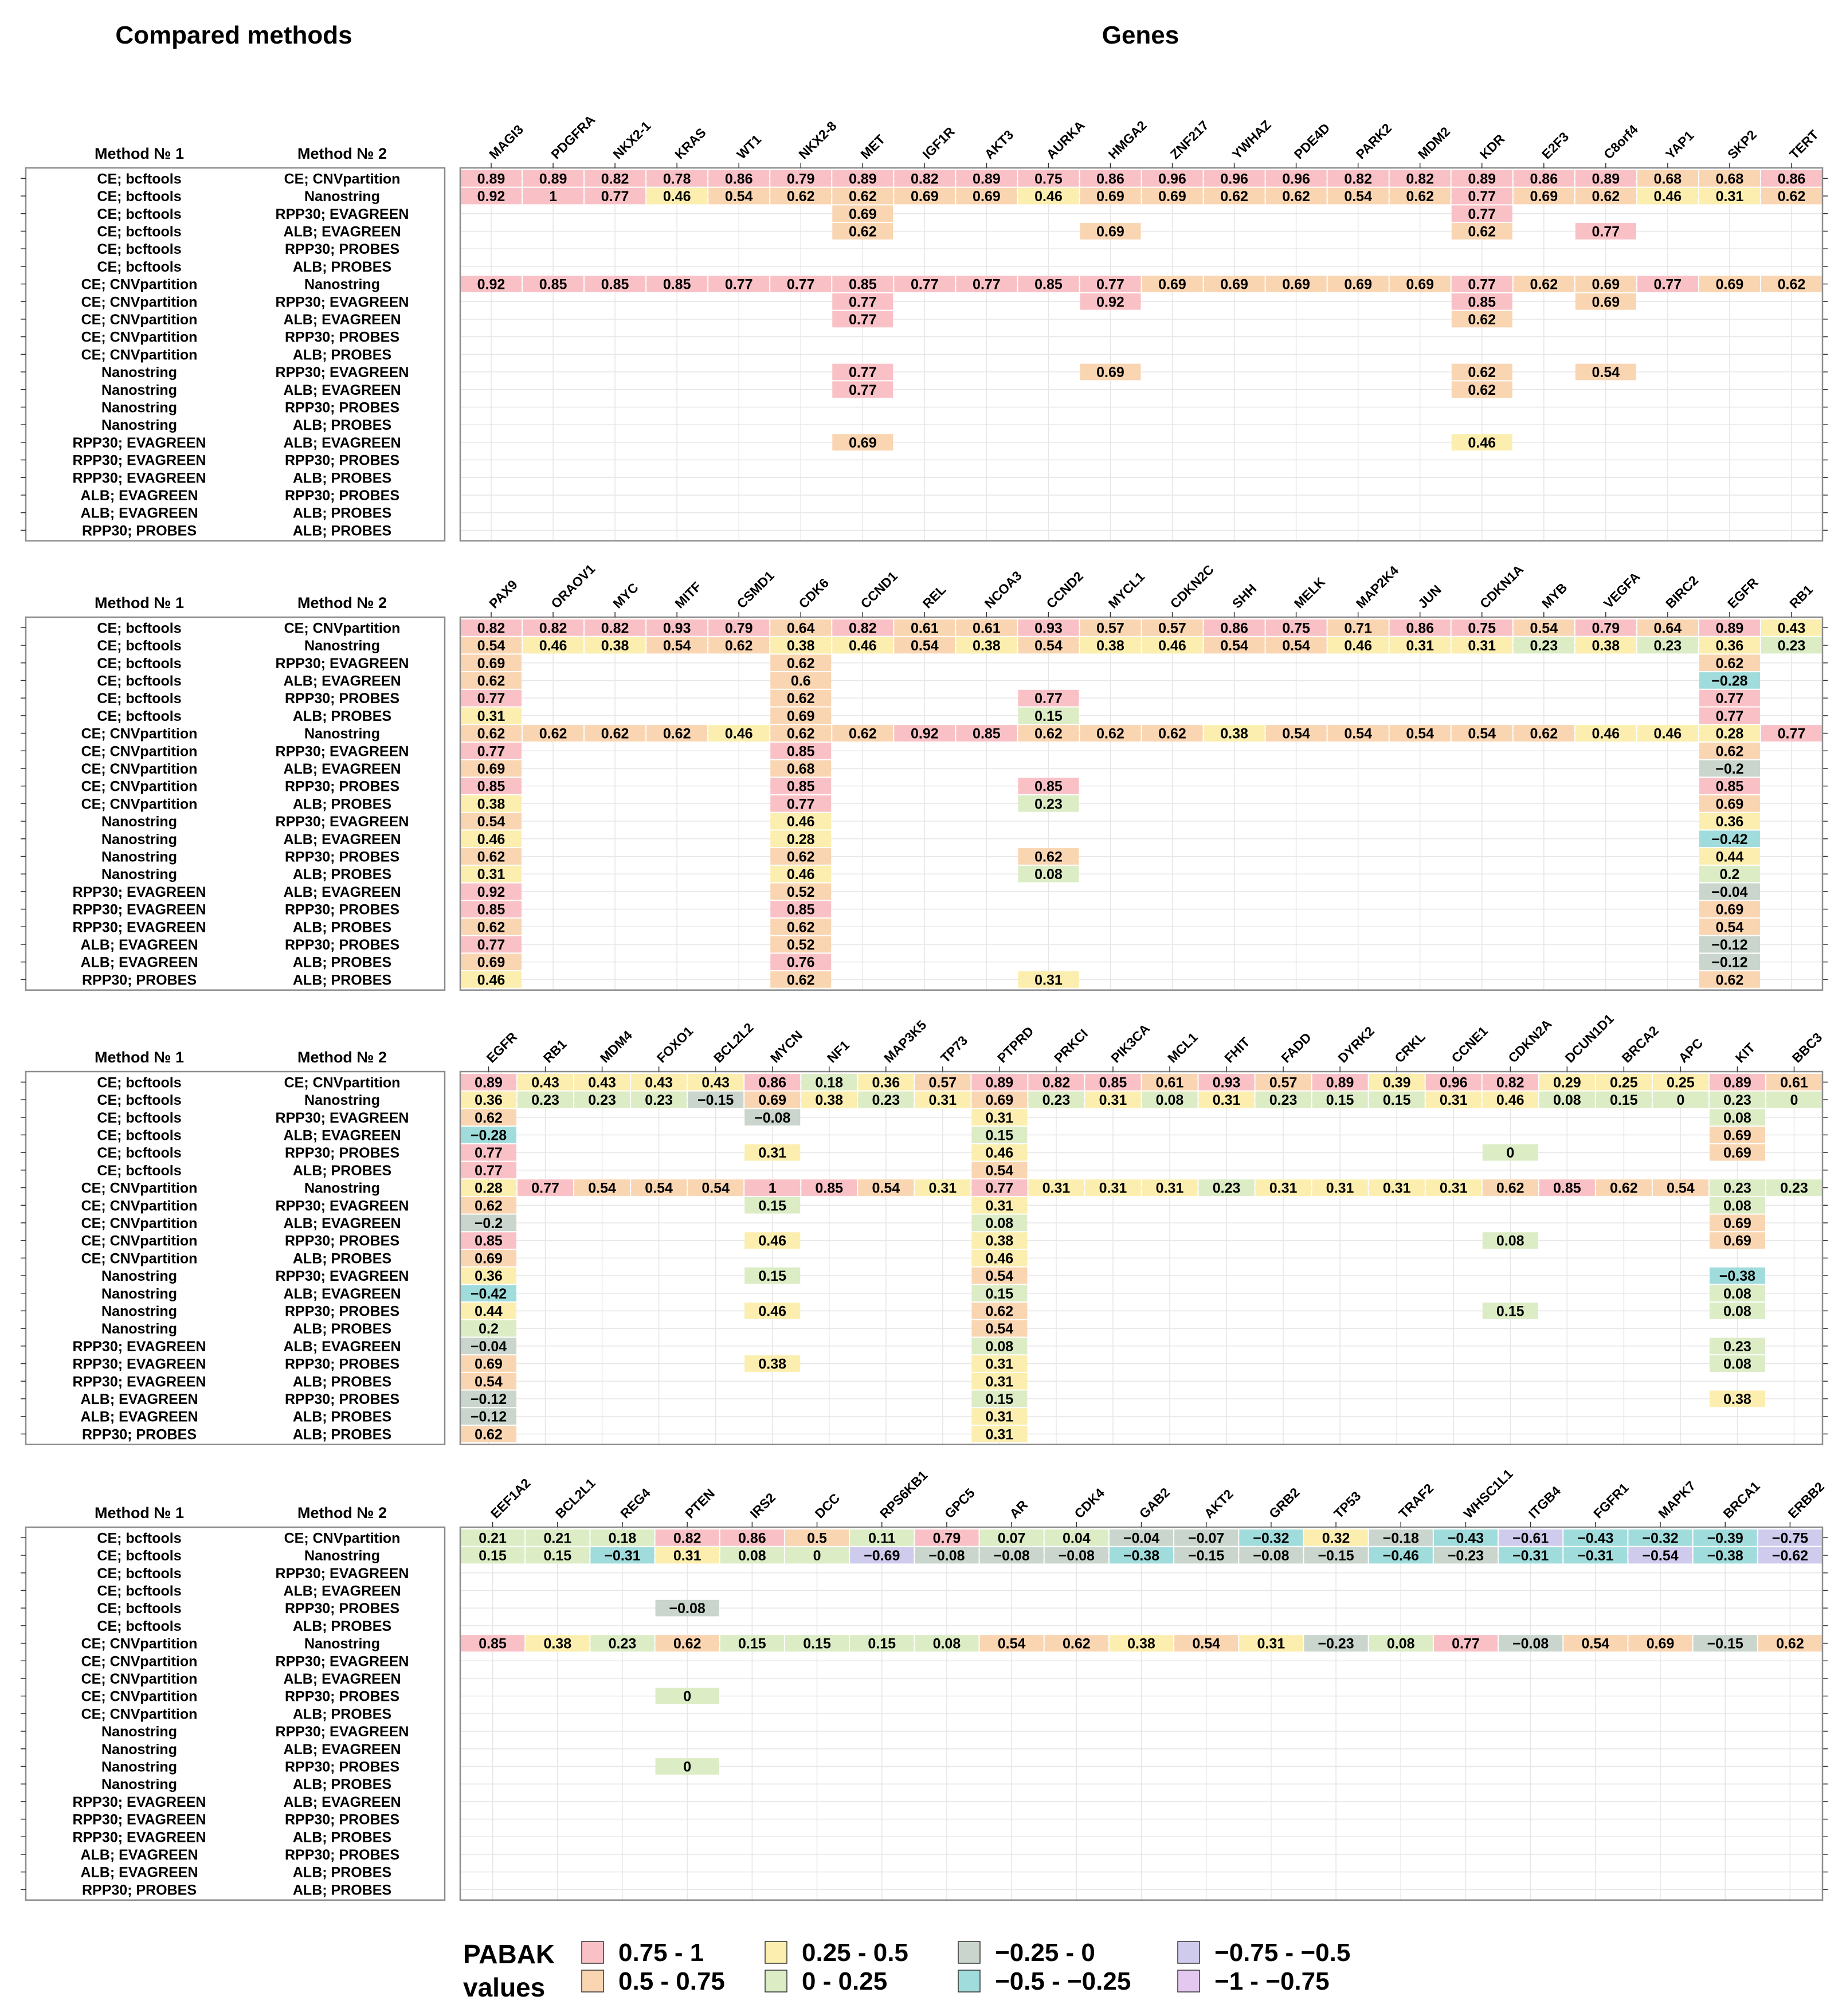  I want to click on method-1-label: ALB; EVAGREEN, so click(139, 496).